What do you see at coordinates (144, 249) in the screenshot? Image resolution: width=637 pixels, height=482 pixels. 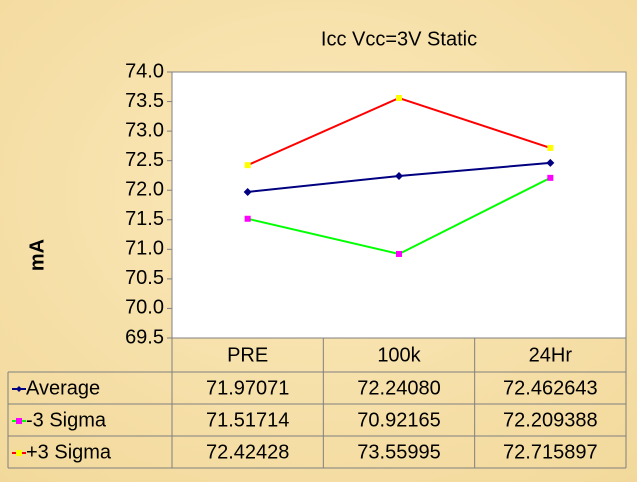 I see `y-tick-label: 71.0` at bounding box center [144, 249].